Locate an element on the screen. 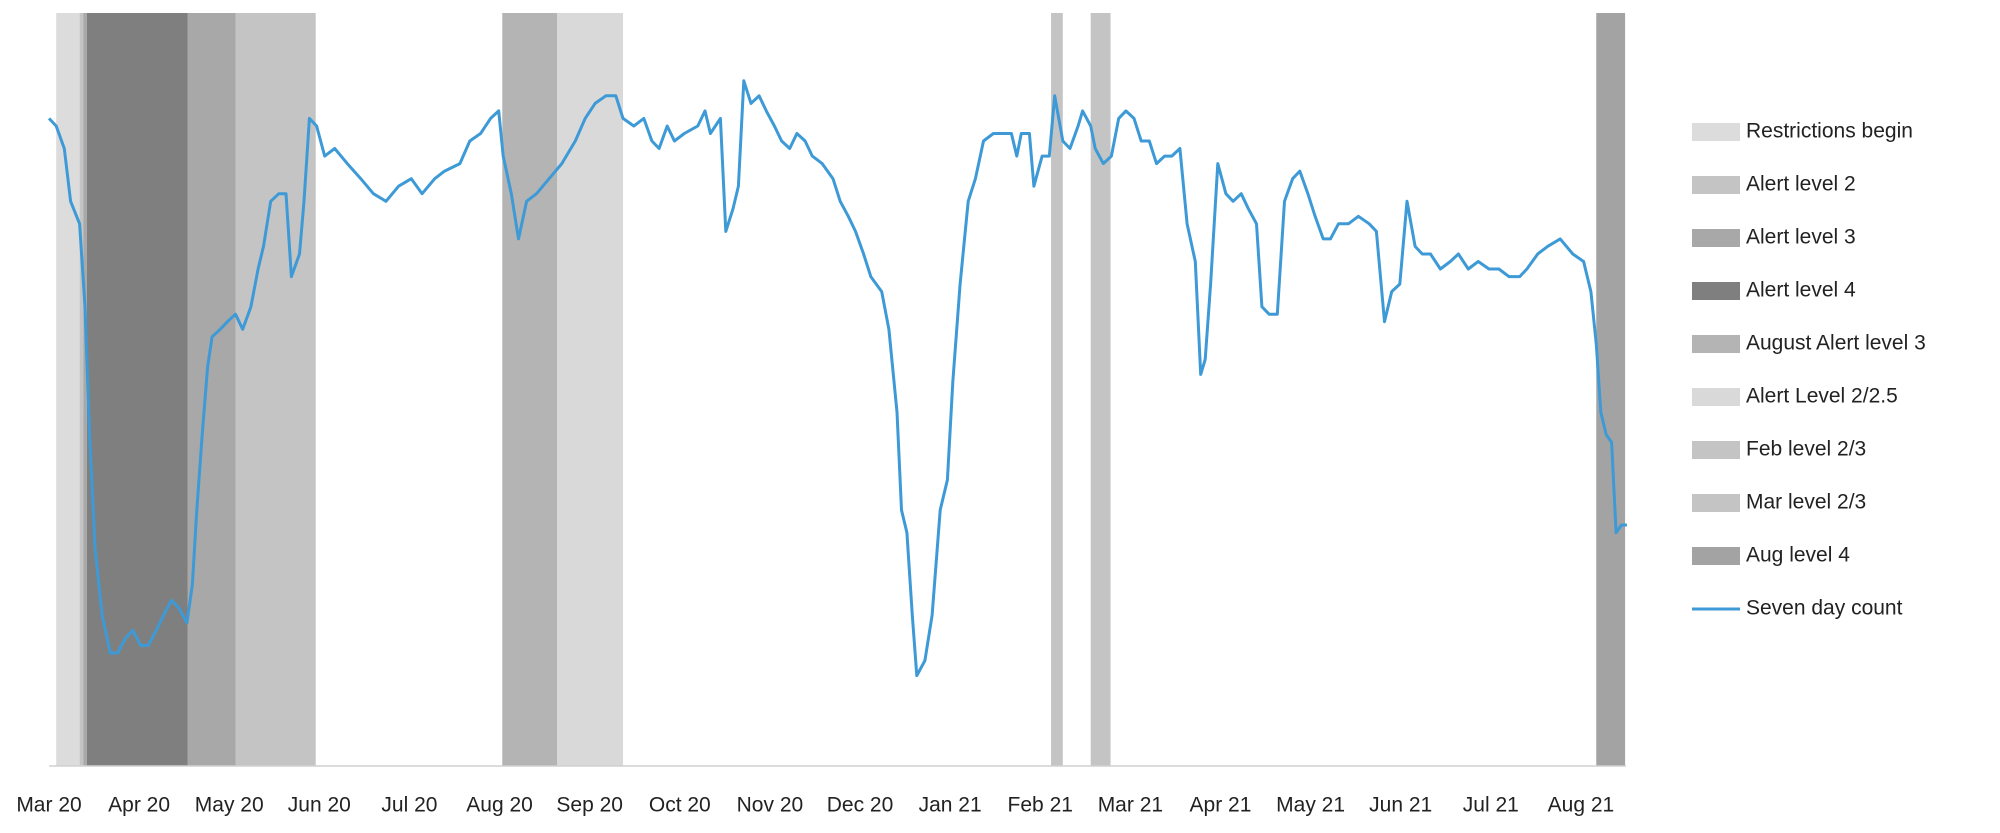 This screenshot has height=833, width=2000. x-tick-label: Dec 20 is located at coordinates (860, 805).